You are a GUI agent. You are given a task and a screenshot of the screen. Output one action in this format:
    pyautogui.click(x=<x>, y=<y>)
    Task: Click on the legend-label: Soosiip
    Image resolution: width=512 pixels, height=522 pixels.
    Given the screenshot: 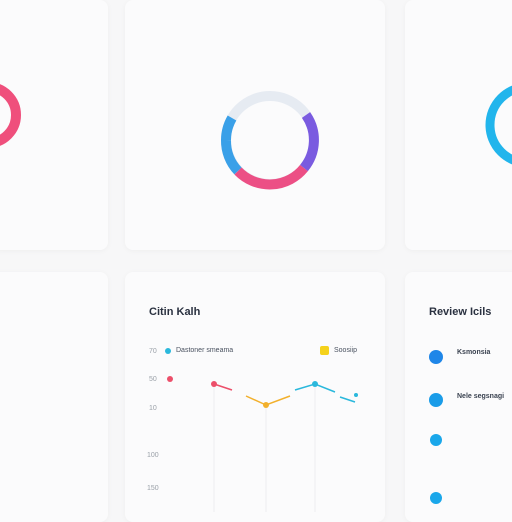 What is the action you would take?
    pyautogui.click(x=345, y=350)
    